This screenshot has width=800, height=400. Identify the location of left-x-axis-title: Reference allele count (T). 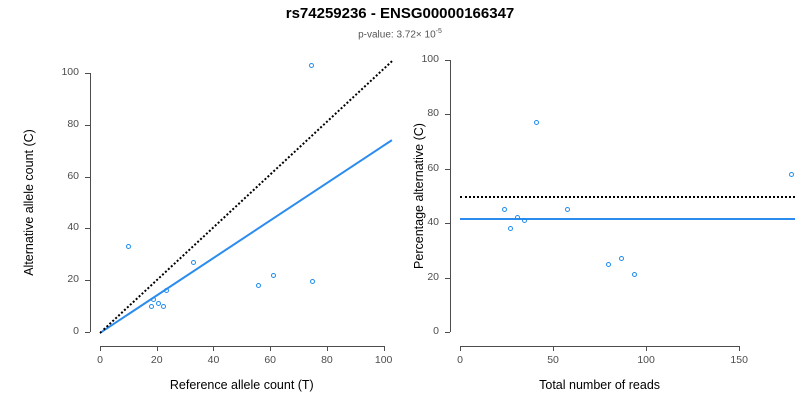
(241, 385).